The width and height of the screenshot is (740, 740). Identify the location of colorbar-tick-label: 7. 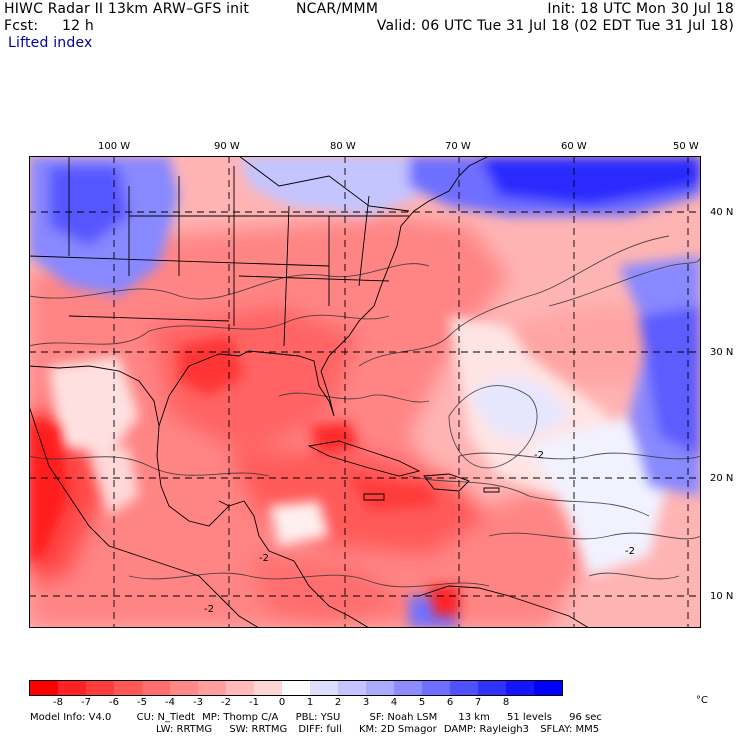
(478, 702).